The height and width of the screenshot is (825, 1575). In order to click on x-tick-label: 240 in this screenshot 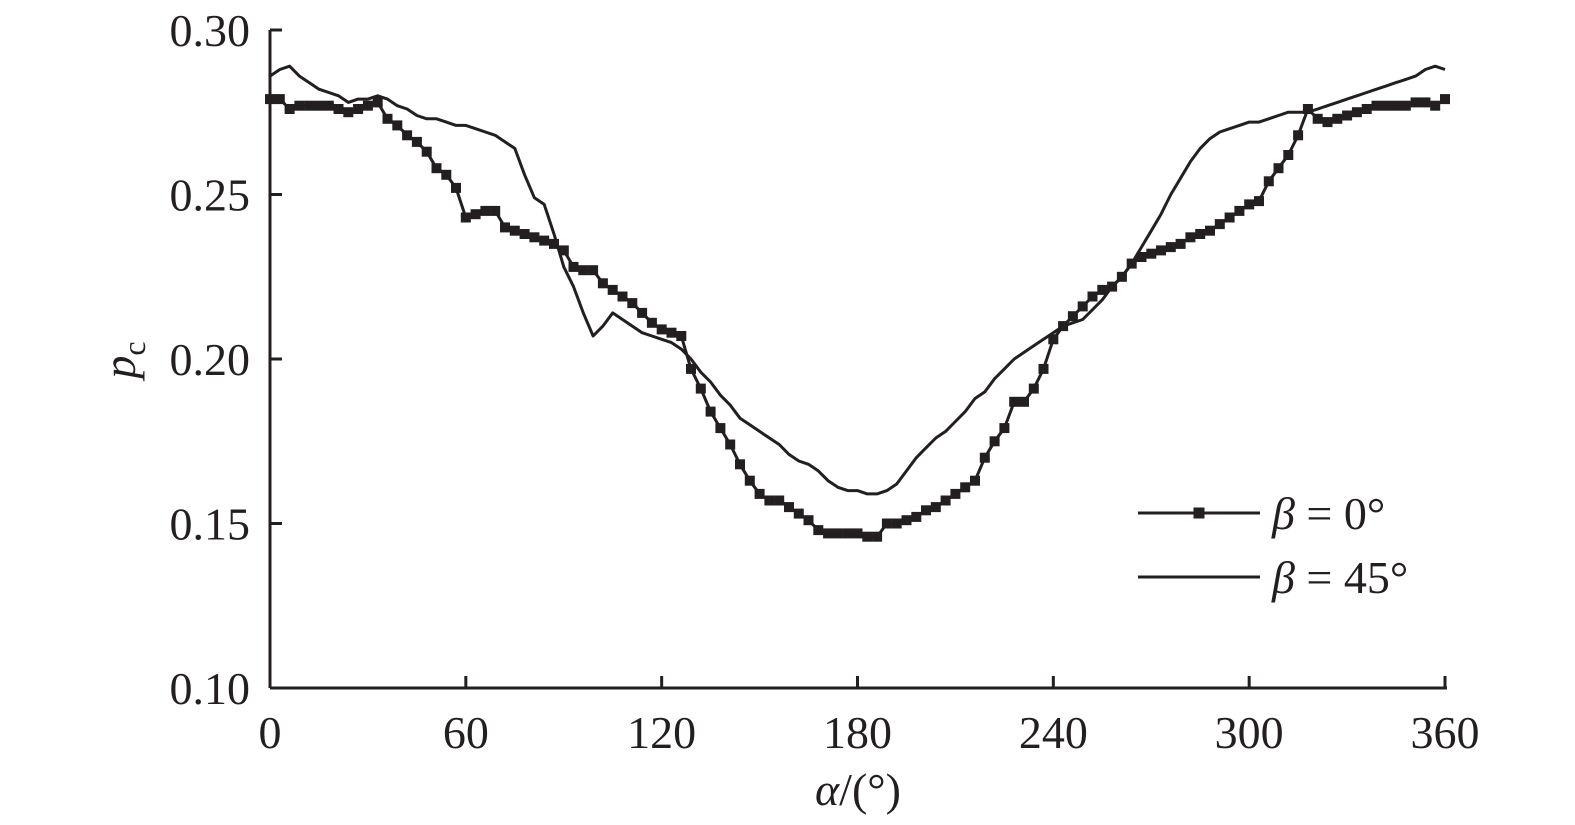, I will do `click(1053, 732)`.